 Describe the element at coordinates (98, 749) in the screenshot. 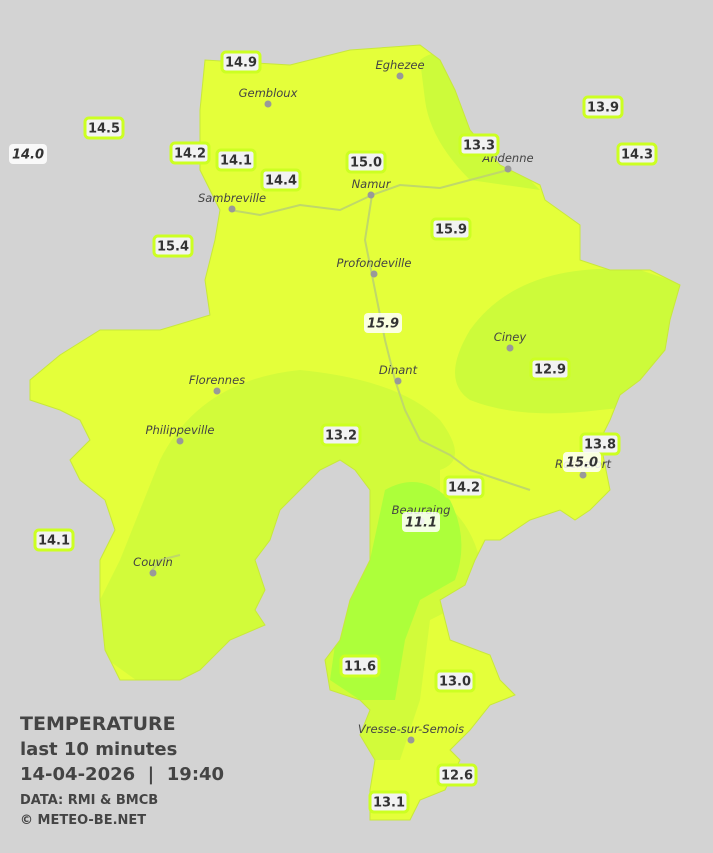

I see `legend-subtitle: last 10 minutes` at that location.